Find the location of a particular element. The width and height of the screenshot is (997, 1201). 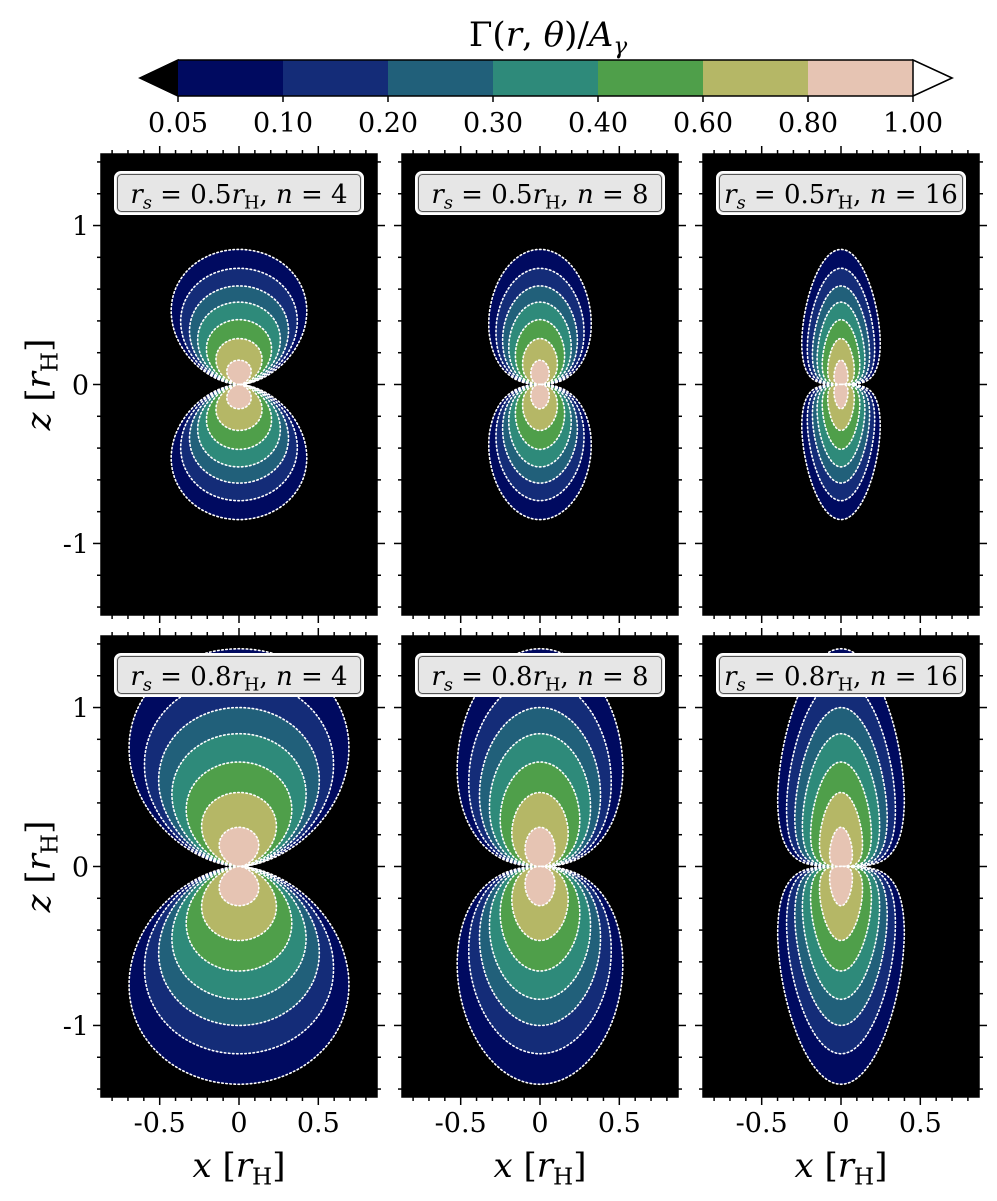

colorbar-title: Γ(r, θ)/Aγ is located at coordinates (548, 37).